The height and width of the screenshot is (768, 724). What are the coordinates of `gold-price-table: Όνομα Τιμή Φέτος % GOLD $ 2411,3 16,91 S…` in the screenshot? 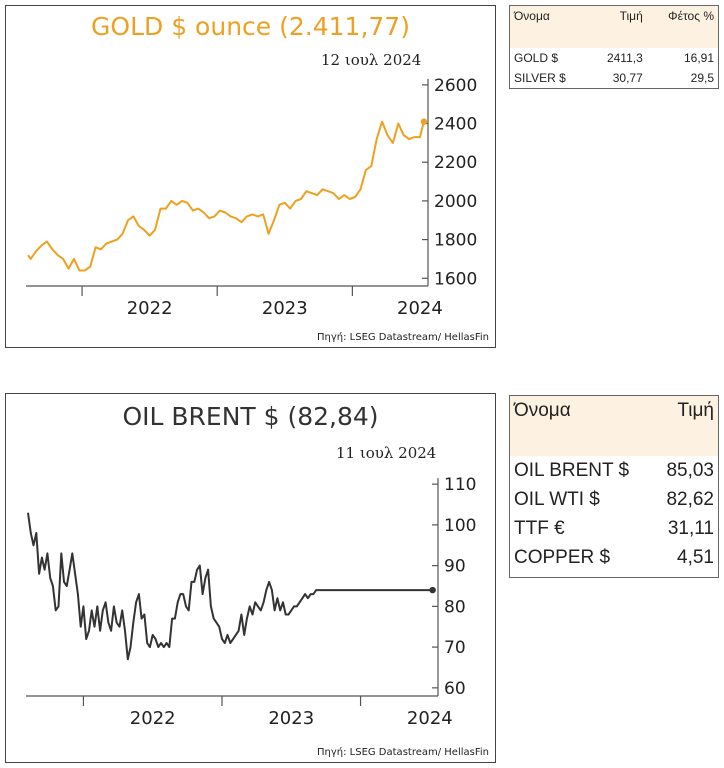 It's located at (614, 47).